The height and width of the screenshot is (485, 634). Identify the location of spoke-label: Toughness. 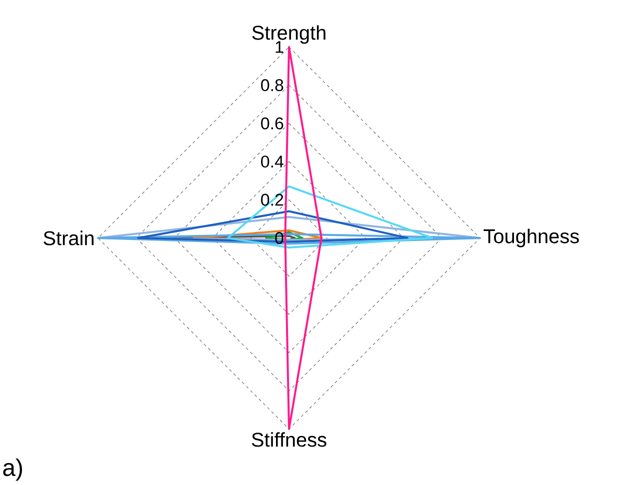
(531, 238).